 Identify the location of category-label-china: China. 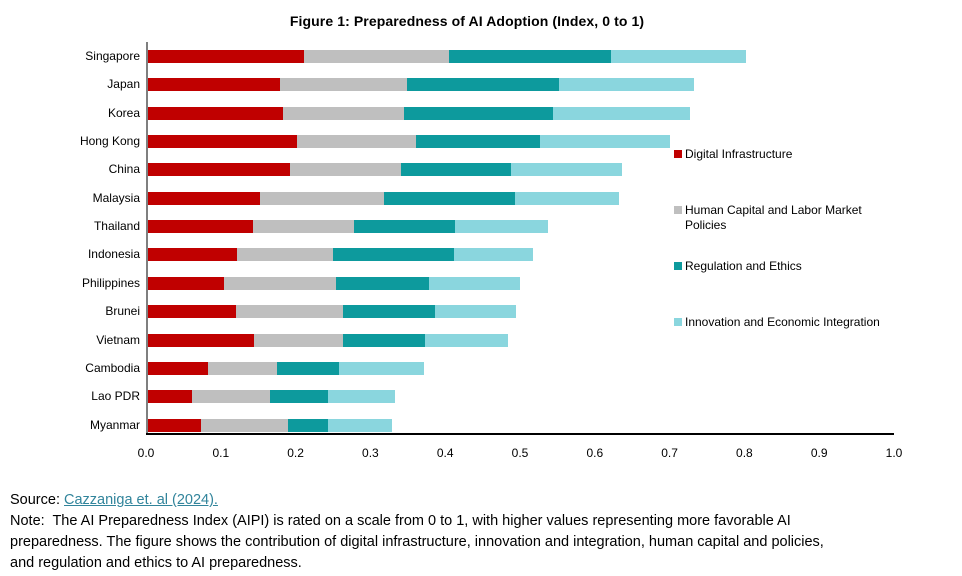
(124, 169).